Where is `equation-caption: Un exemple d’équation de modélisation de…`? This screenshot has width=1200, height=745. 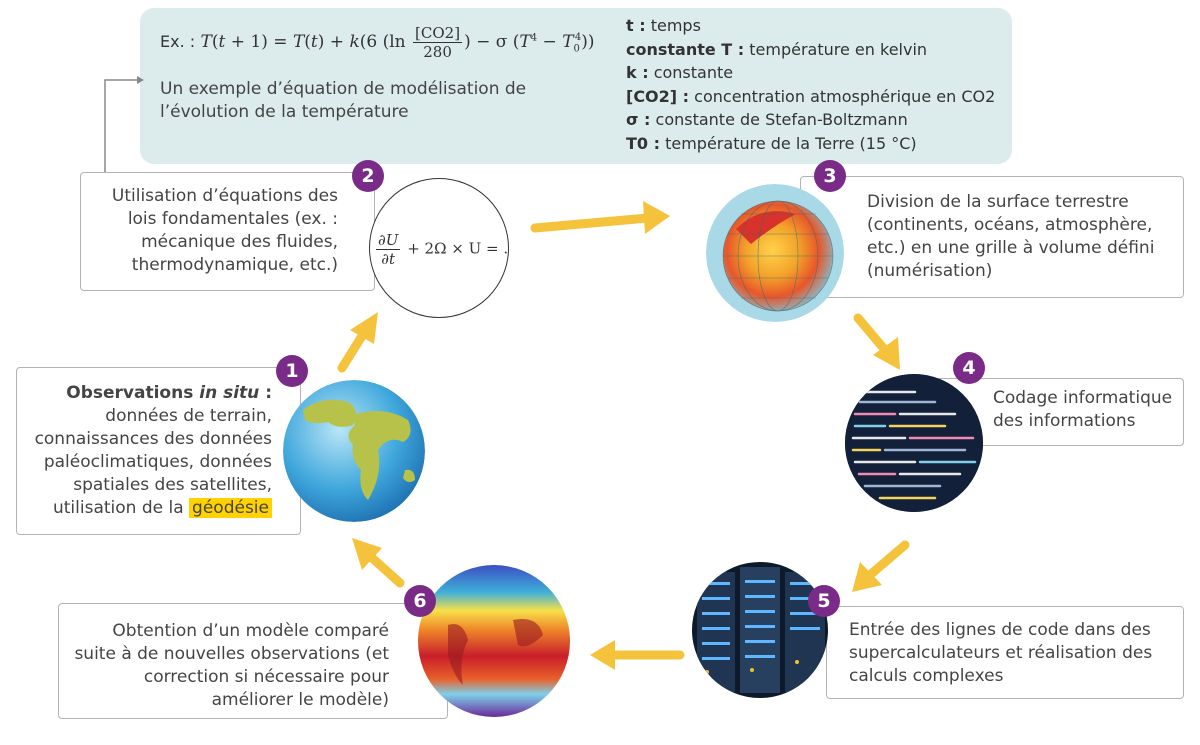
equation-caption: Un exemple d’équation de modélisation de… is located at coordinates (343, 100).